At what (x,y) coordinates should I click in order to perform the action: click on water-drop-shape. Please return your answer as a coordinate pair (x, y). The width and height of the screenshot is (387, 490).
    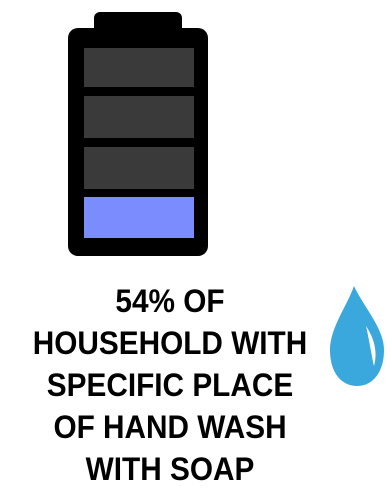
    Looking at the image, I should click on (357, 336).